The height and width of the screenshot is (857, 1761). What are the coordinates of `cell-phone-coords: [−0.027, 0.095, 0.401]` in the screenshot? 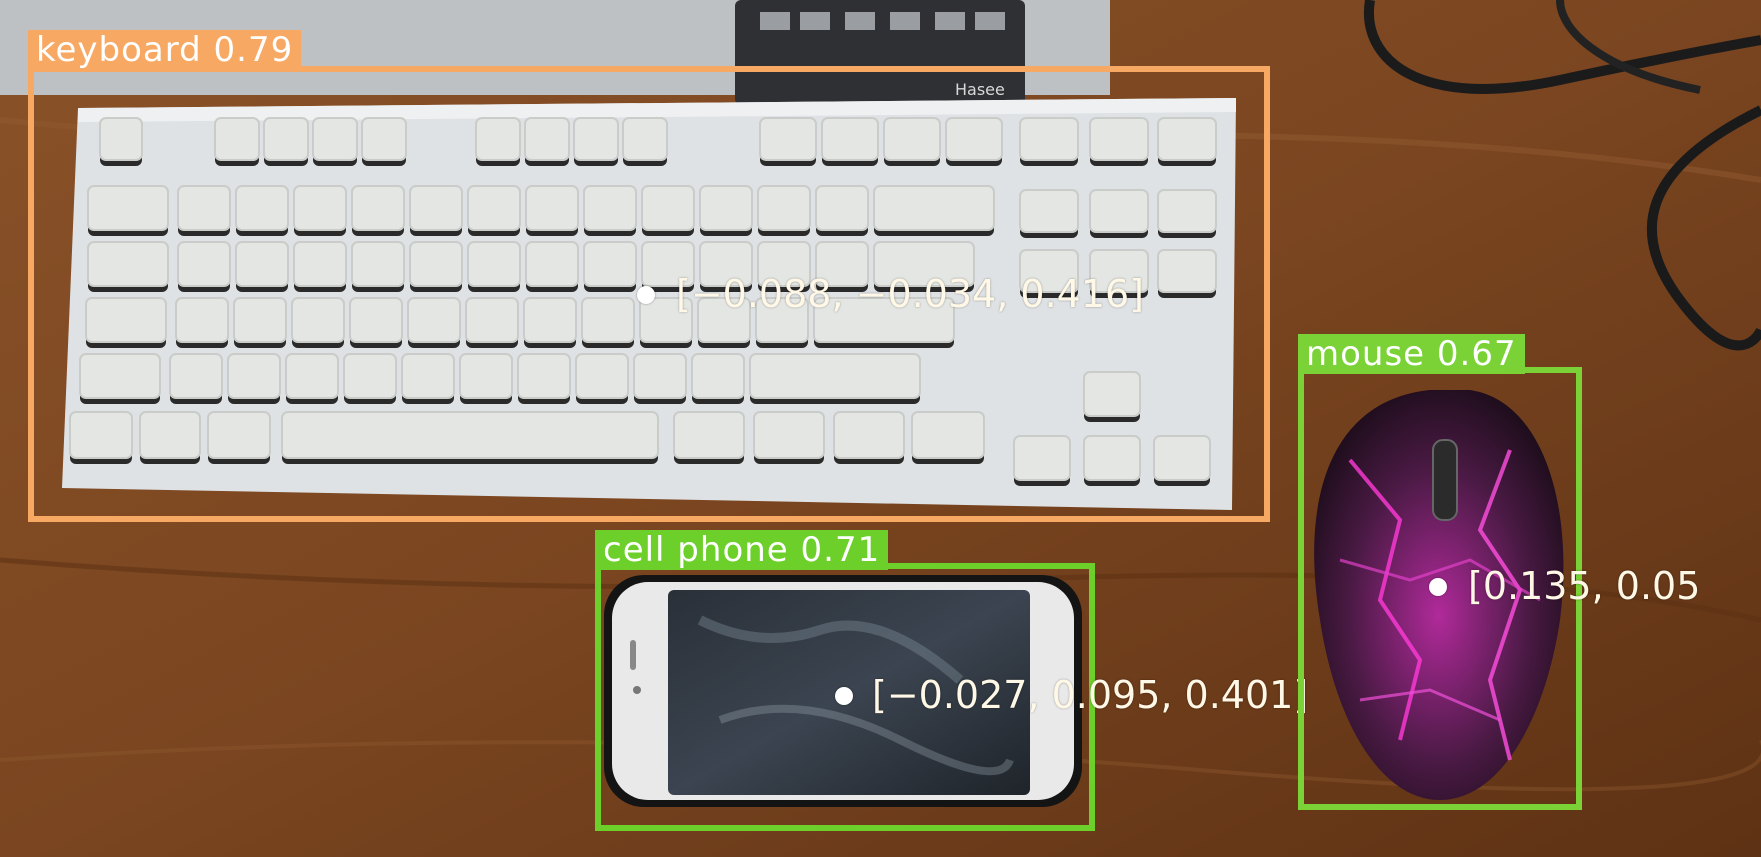 It's located at (1090, 695).